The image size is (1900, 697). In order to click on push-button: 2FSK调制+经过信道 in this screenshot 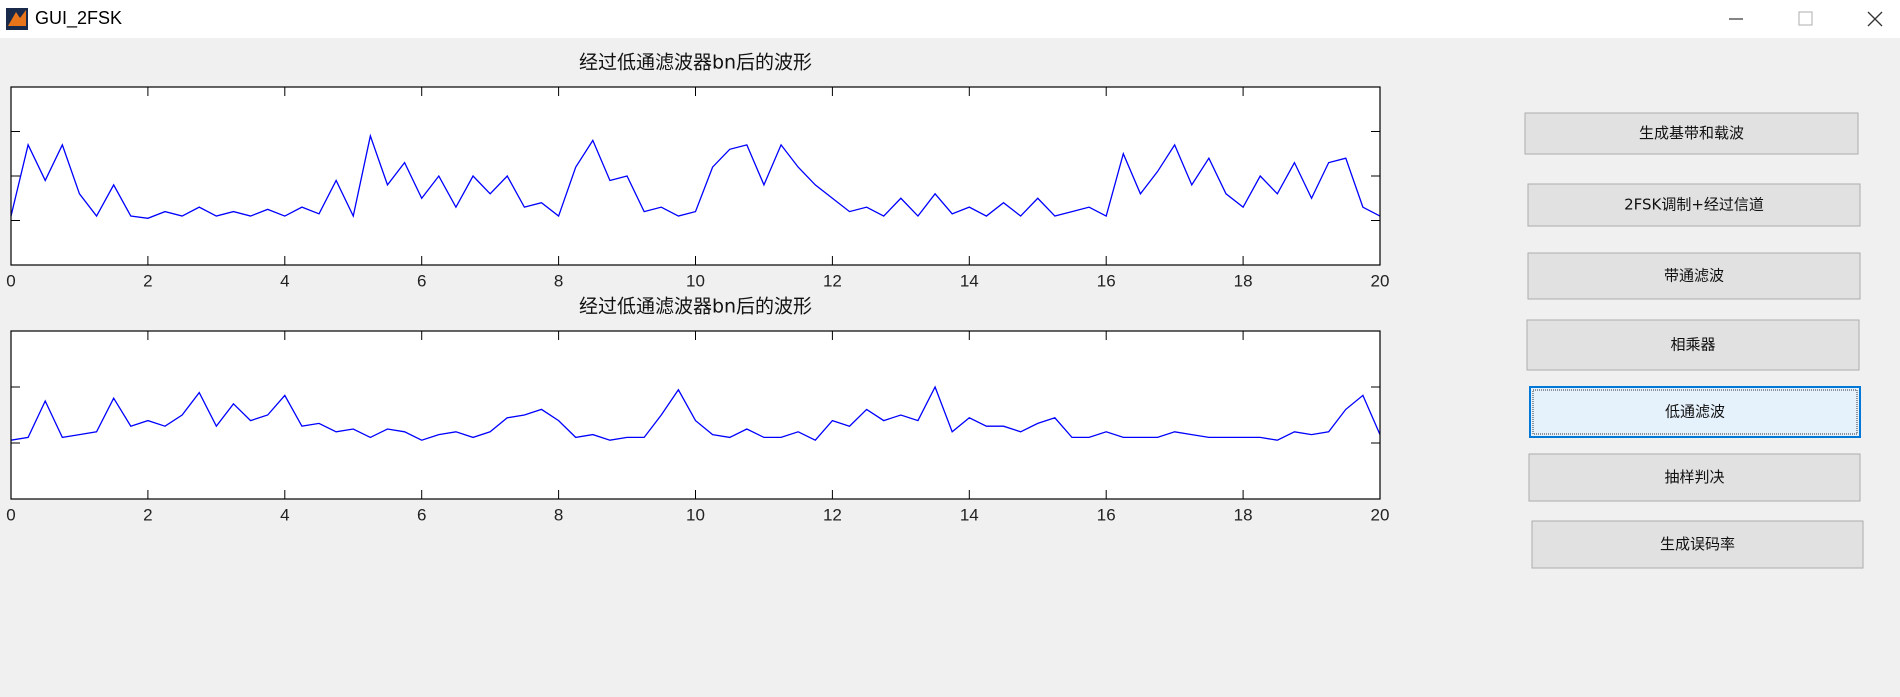, I will do `click(1694, 205)`.